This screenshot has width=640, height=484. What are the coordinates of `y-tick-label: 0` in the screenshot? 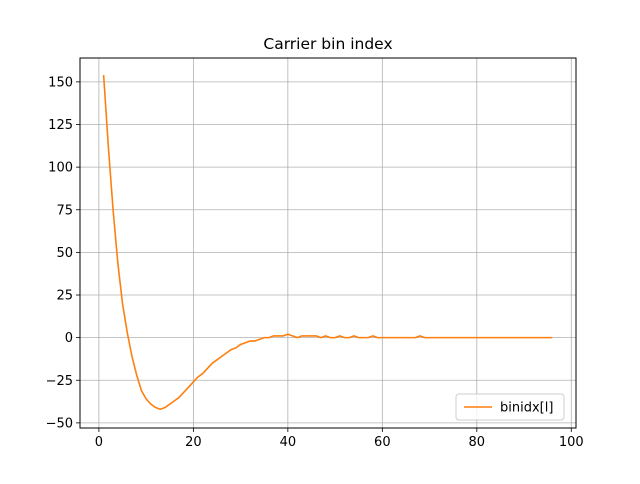 It's located at (69, 338).